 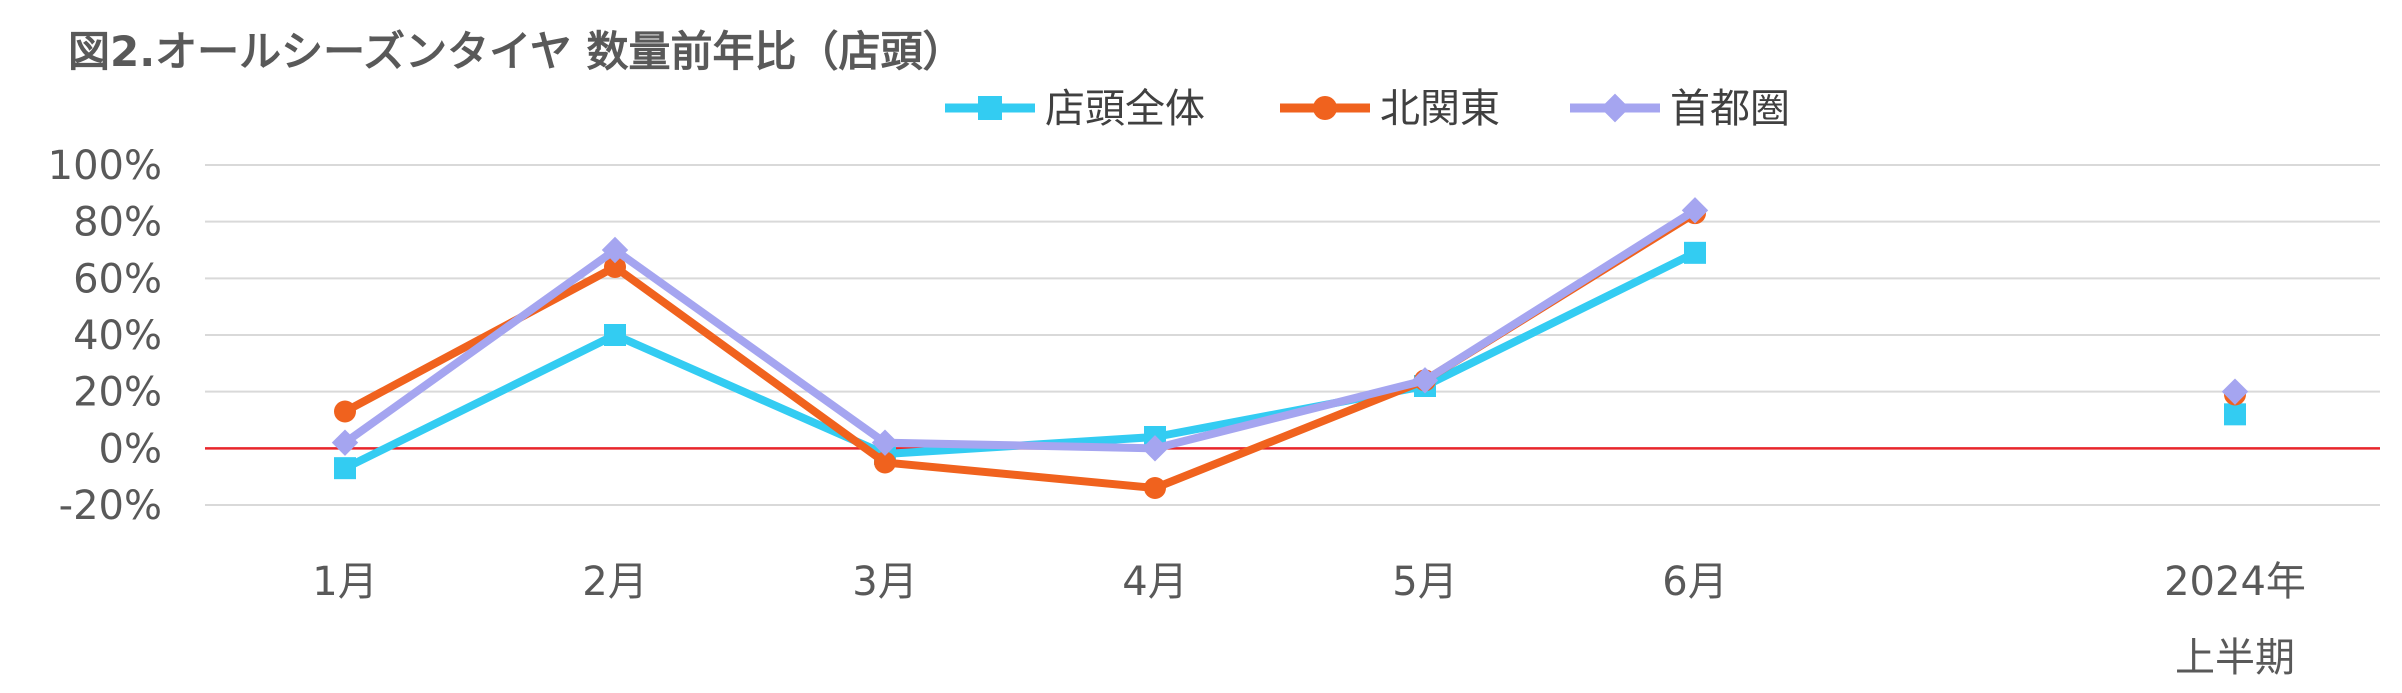 What do you see at coordinates (614, 582) in the screenshot?
I see `x-tick-label: 2月` at bounding box center [614, 582].